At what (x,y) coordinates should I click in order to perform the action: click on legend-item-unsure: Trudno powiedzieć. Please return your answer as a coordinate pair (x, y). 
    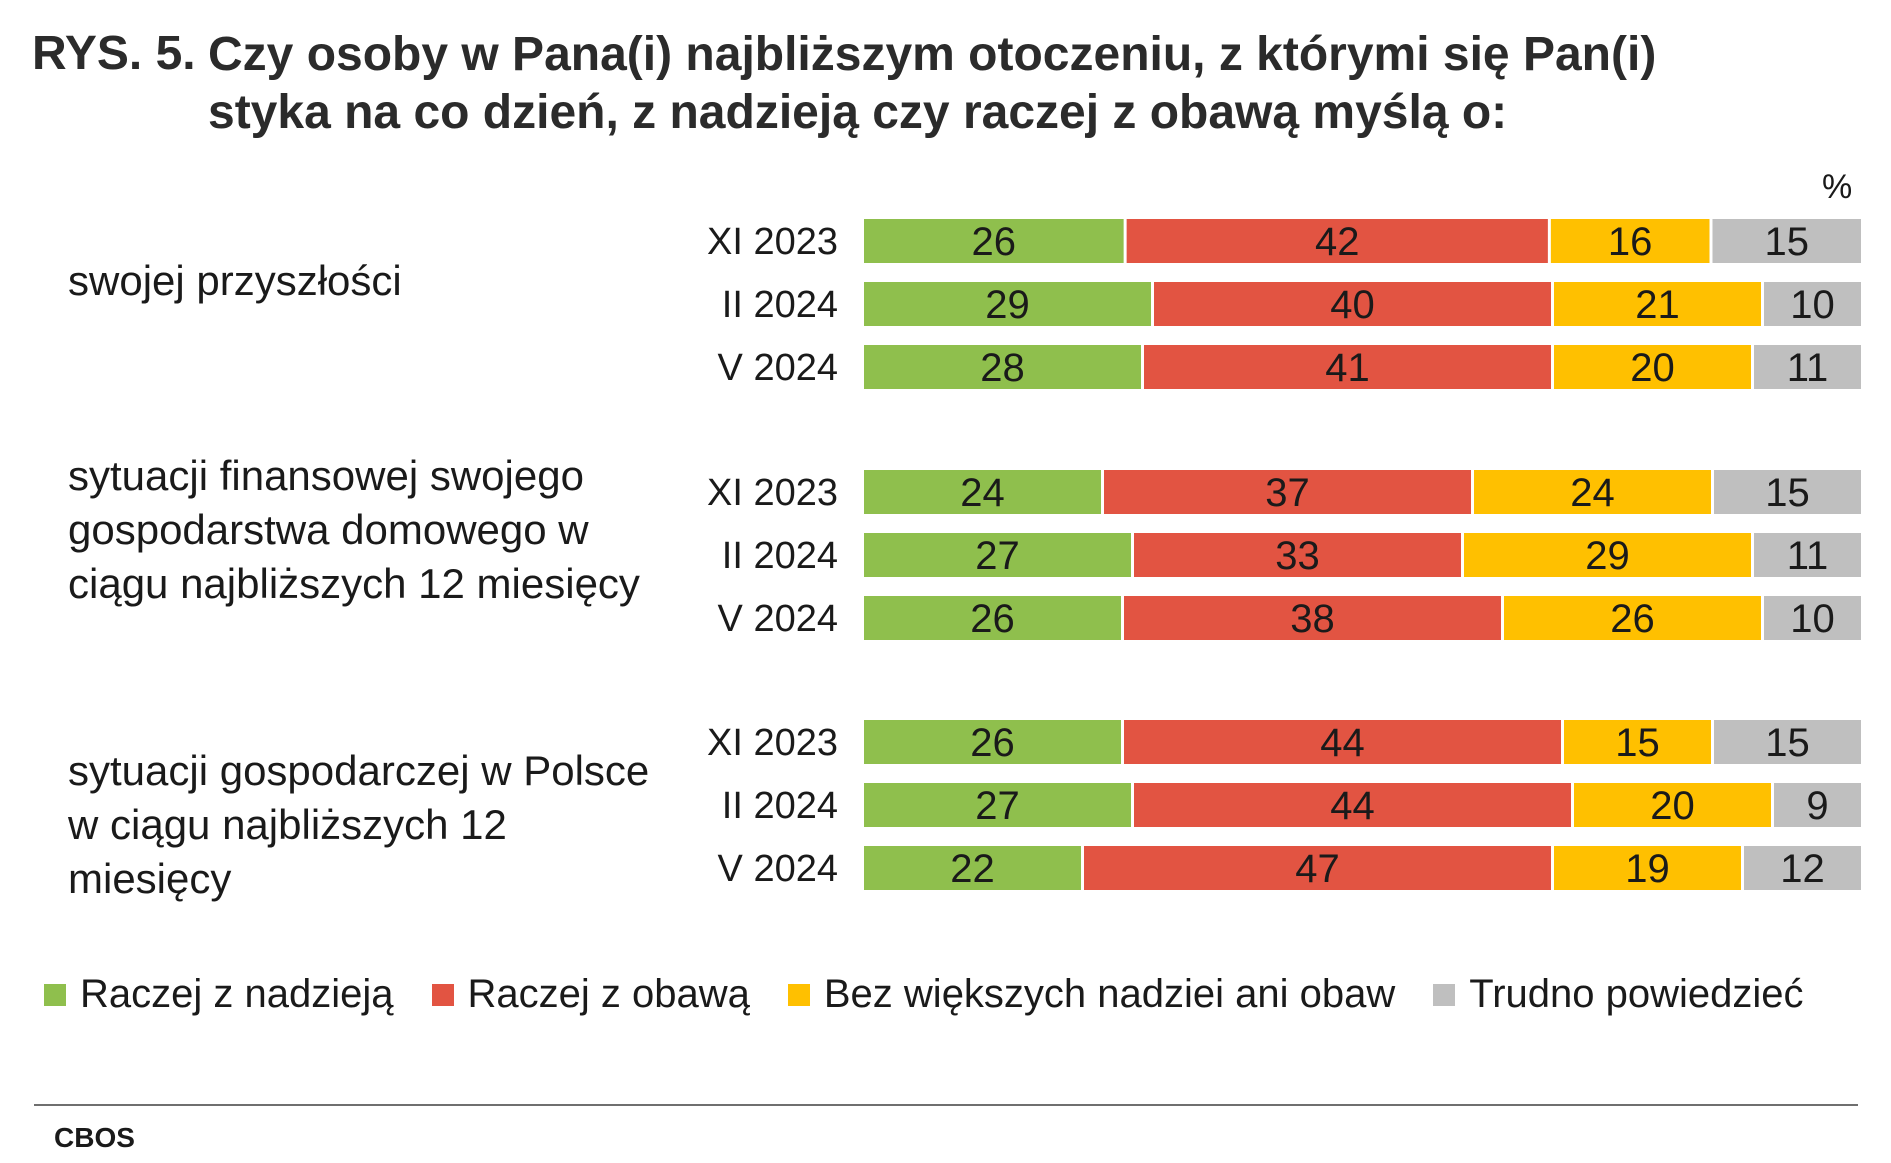
    Looking at the image, I should click on (1618, 994).